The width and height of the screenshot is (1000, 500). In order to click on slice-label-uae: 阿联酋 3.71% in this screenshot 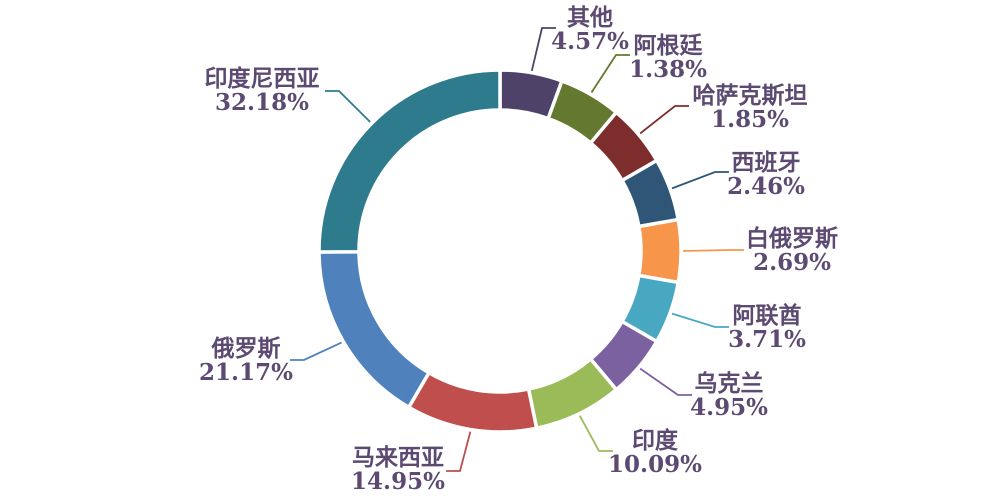, I will do `click(767, 328)`.